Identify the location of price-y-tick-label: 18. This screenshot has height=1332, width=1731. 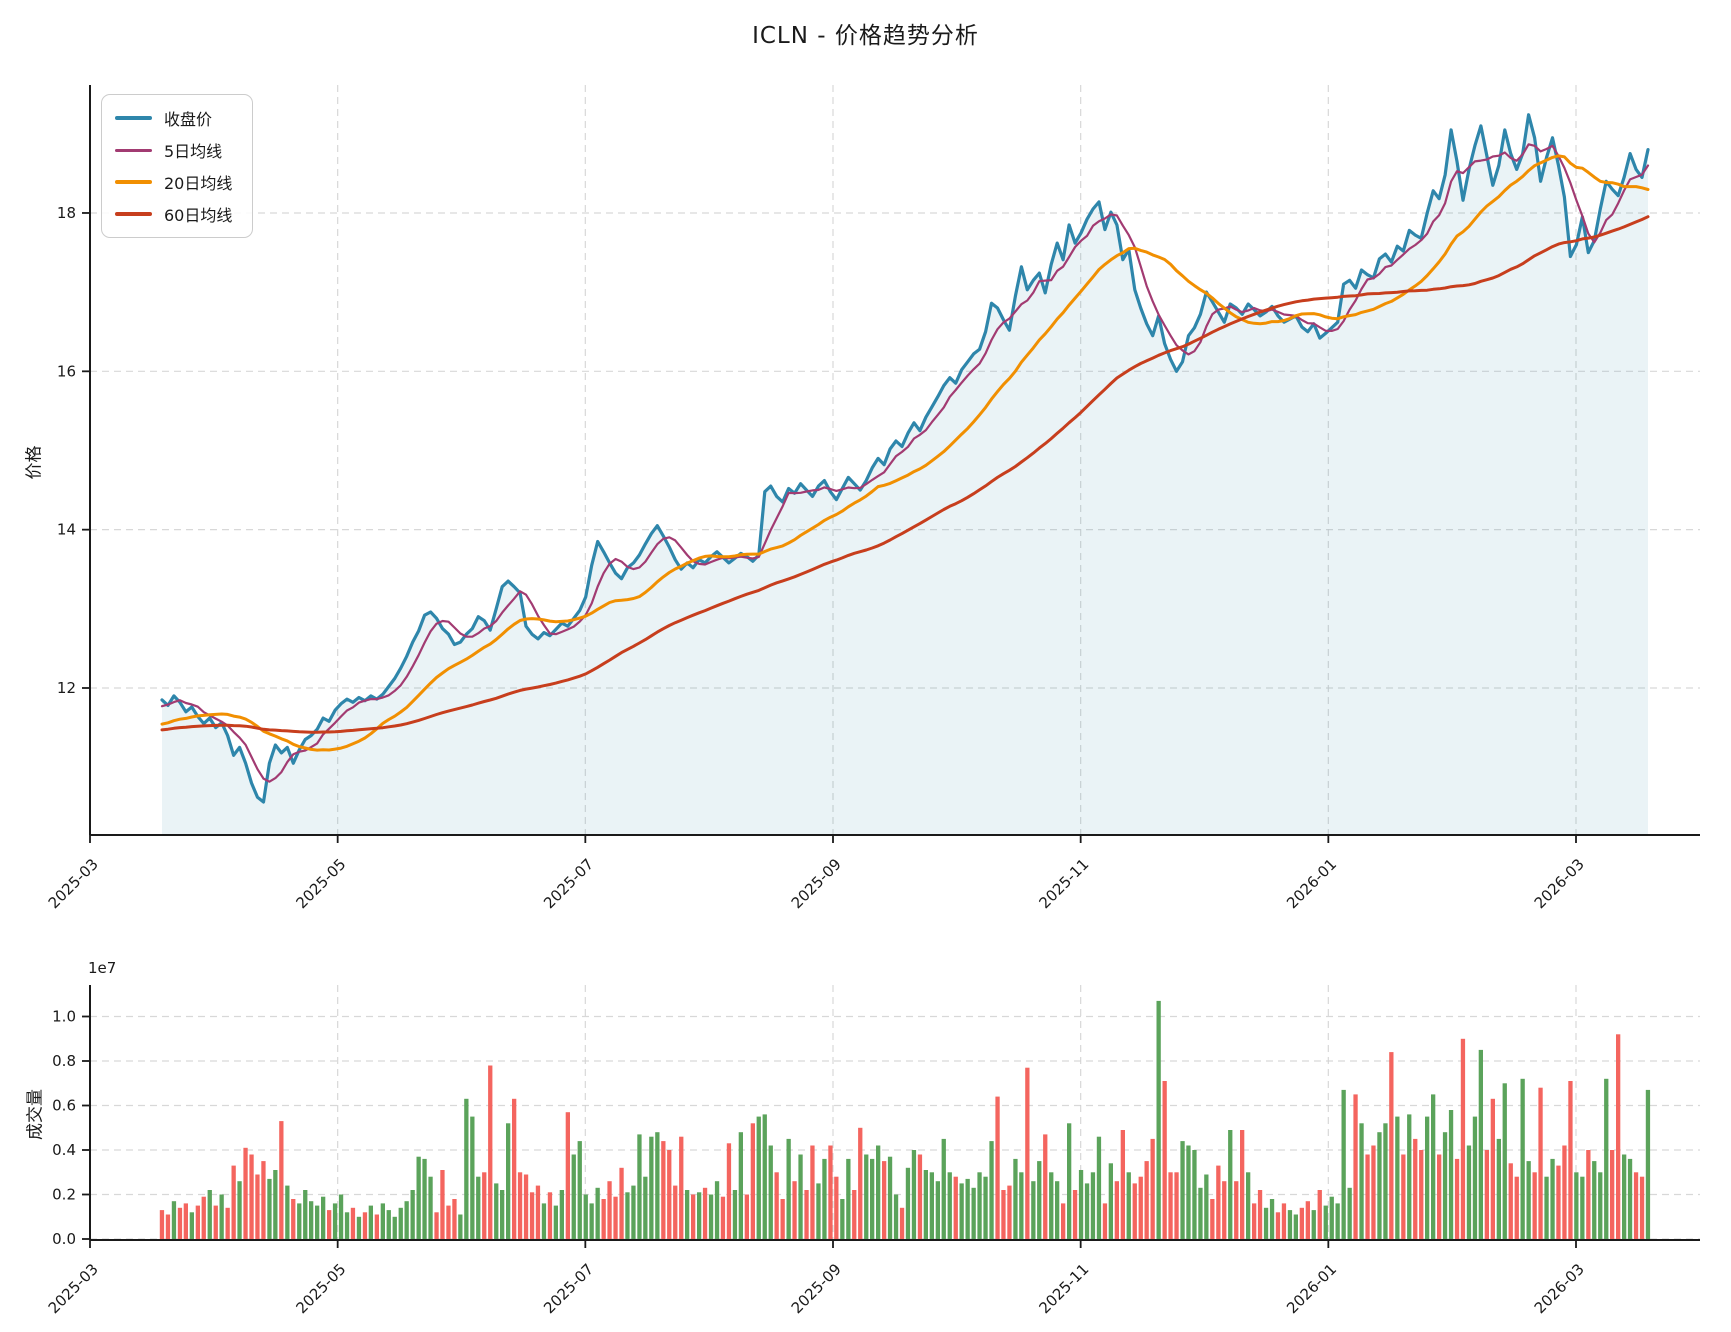
(66, 213).